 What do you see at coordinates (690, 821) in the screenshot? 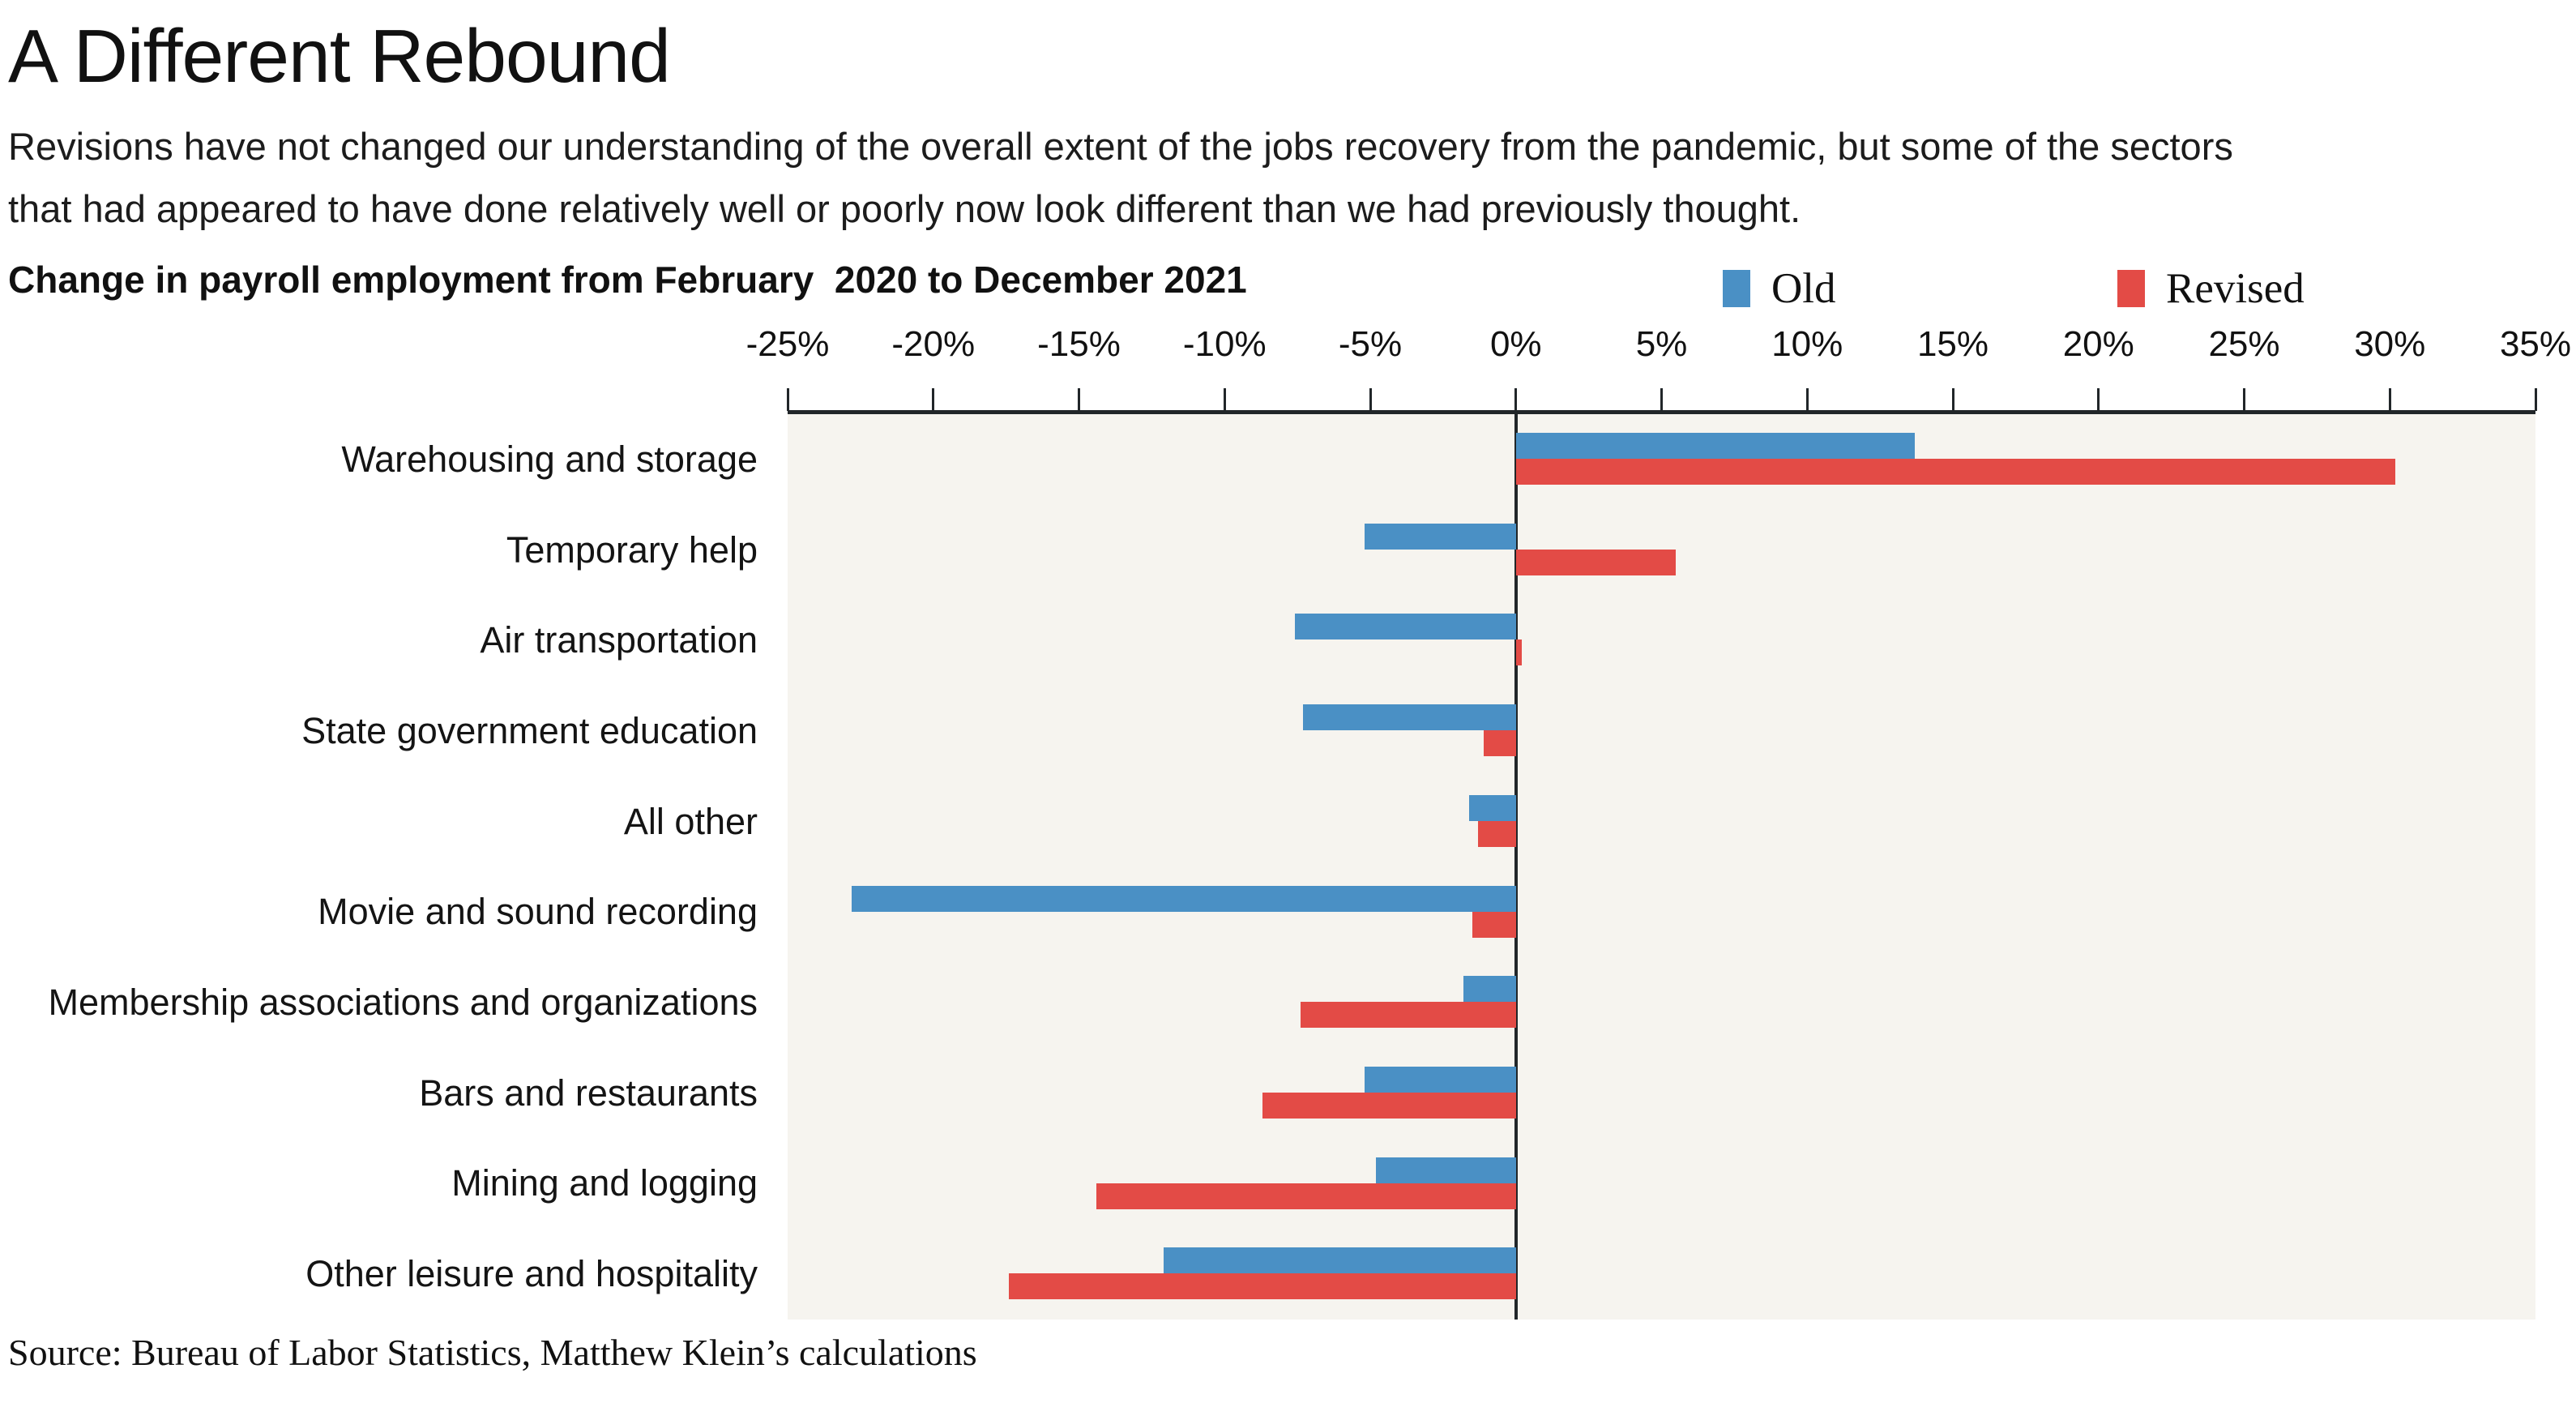
I see `category-label: All other` at bounding box center [690, 821].